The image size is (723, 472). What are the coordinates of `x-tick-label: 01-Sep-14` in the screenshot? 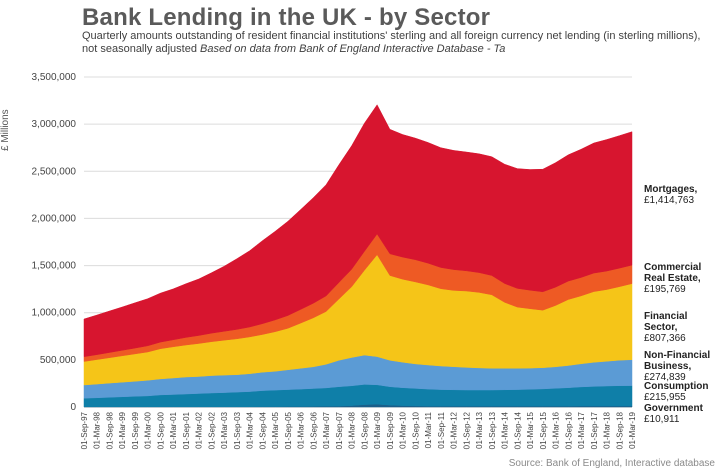 It's located at (517, 430).